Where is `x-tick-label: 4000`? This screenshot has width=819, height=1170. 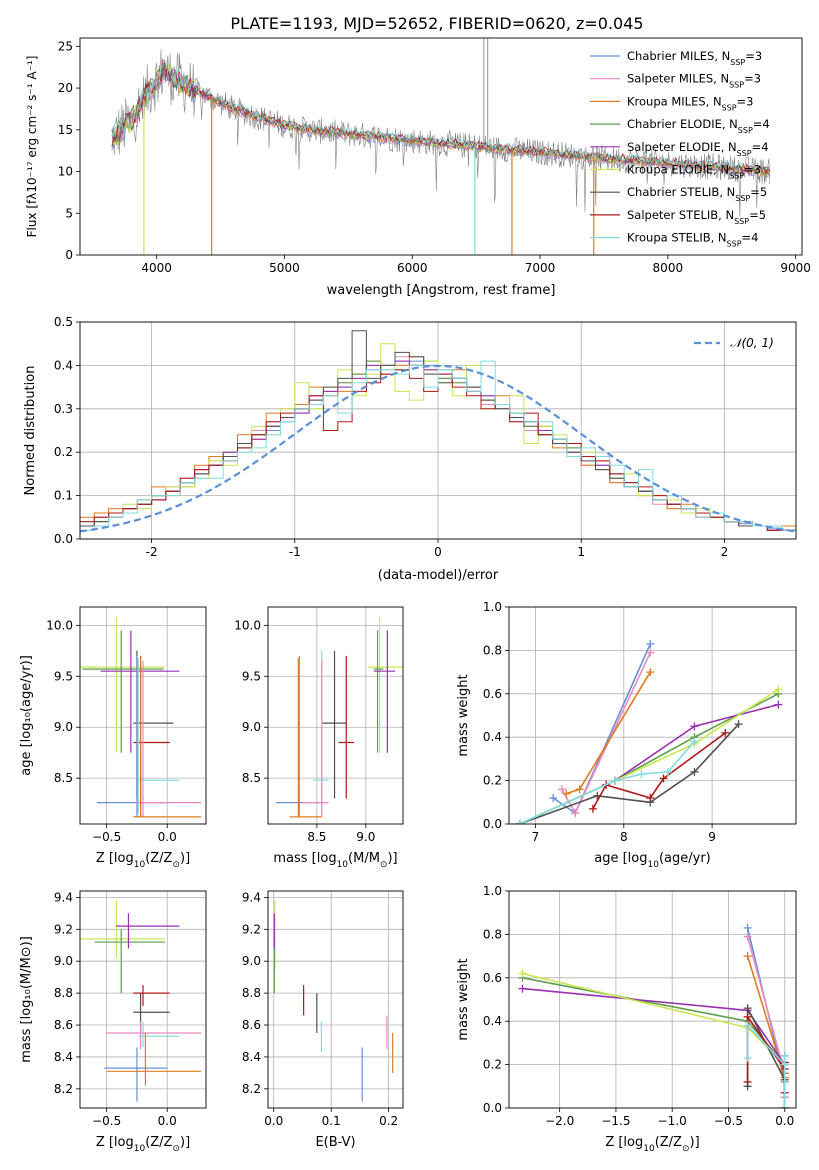 x-tick-label: 4000 is located at coordinates (156, 268).